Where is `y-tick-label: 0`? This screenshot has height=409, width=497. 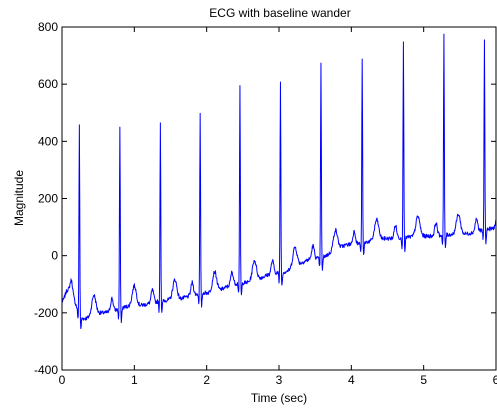
y-tick-label: 0 is located at coordinates (54, 256).